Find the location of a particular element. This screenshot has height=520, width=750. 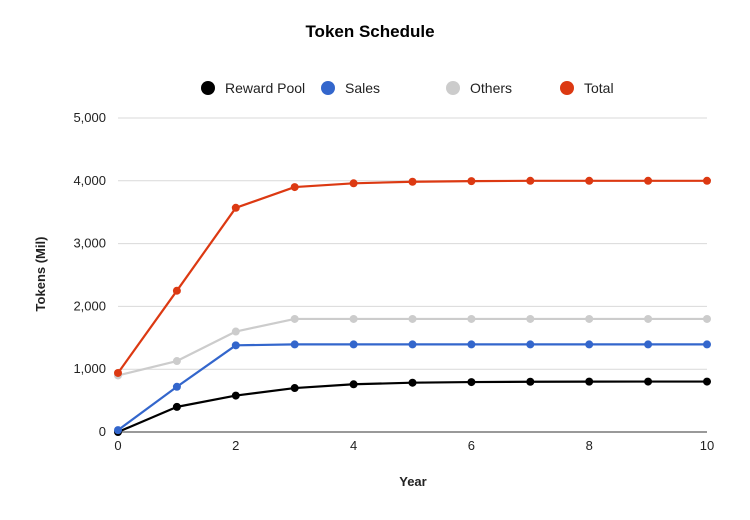

legend-item-sales: Sales is located at coordinates (350, 88).